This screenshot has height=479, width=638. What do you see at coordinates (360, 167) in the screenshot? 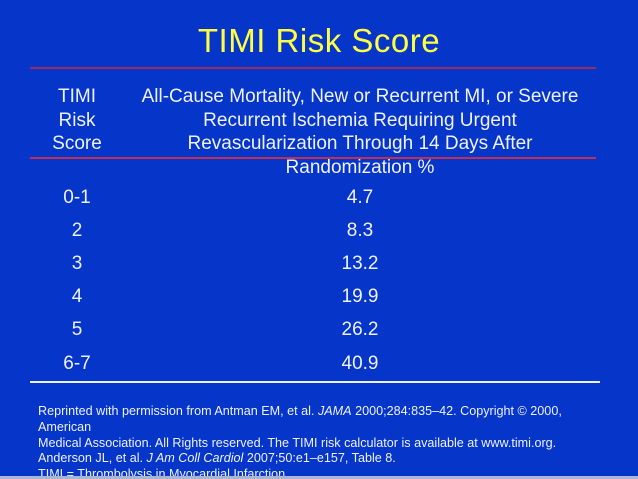
I see `header-right-line: Randomization %` at bounding box center [360, 167].